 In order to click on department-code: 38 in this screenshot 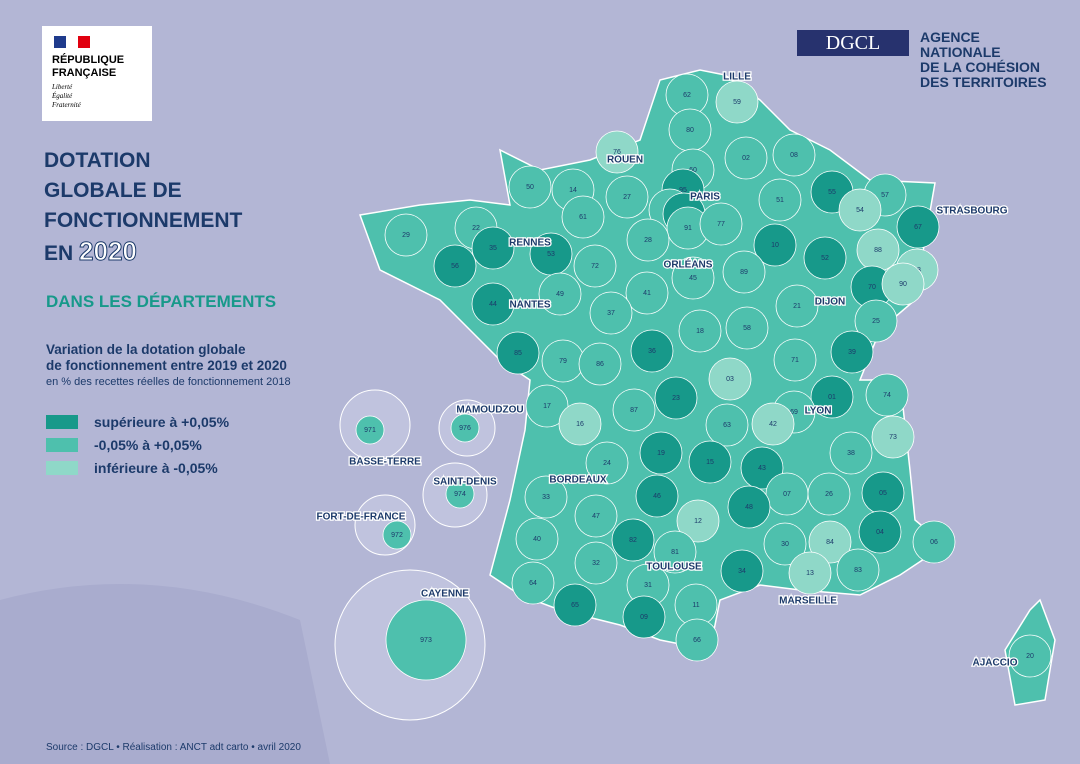, I will do `click(851, 453)`.